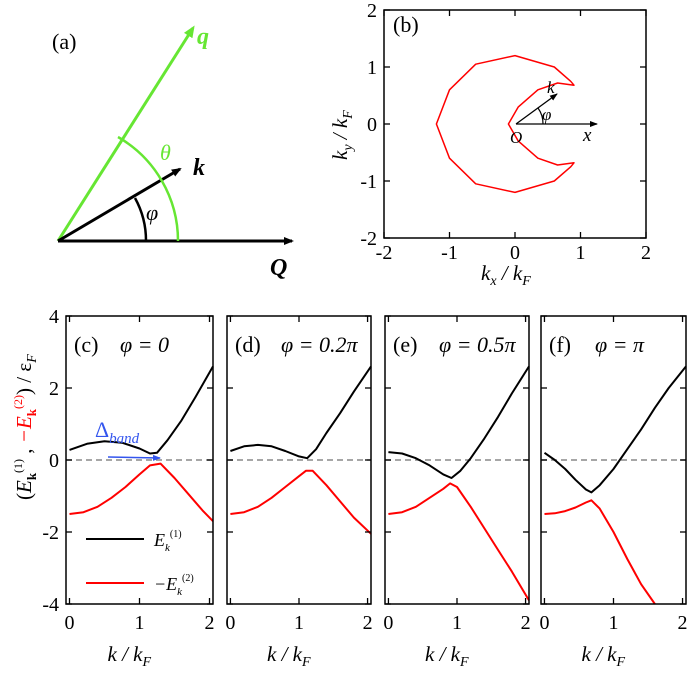 This screenshot has width=687, height=674. What do you see at coordinates (367, 656) in the screenshot?
I see `bands-xlabels: k / kF k / kF k / kF k / kF` at bounding box center [367, 656].